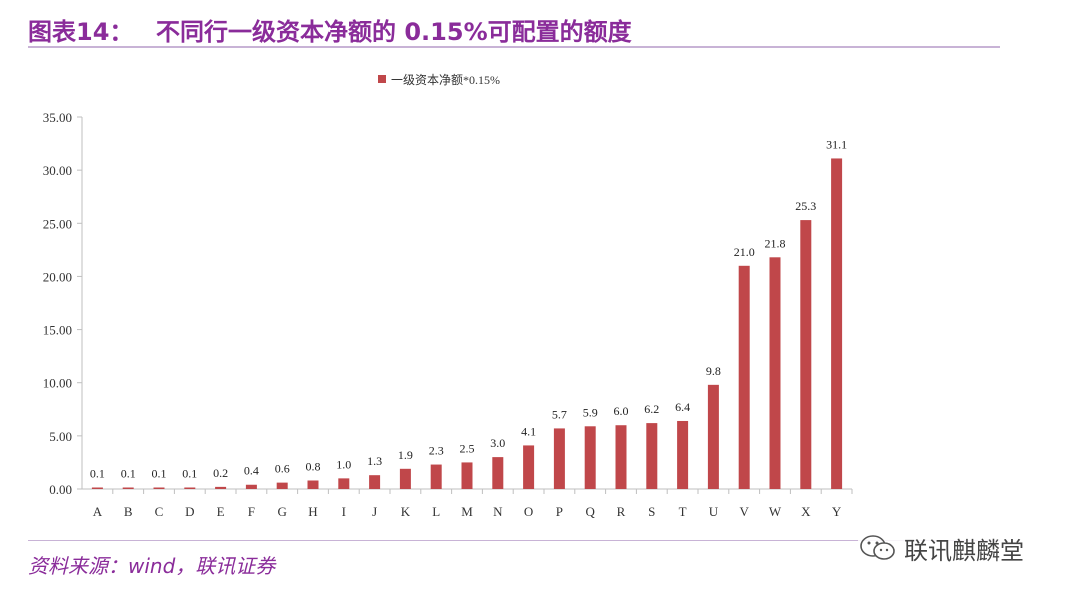 This screenshot has height=594, width=1080. Describe the element at coordinates (282, 469) in the screenshot. I see `data-label: 0.6` at that location.